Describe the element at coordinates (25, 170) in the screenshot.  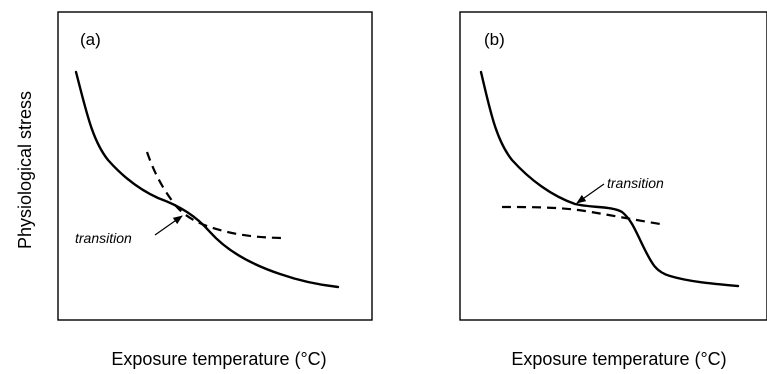
I see `y-axis-label: Physiological stress` at that location.